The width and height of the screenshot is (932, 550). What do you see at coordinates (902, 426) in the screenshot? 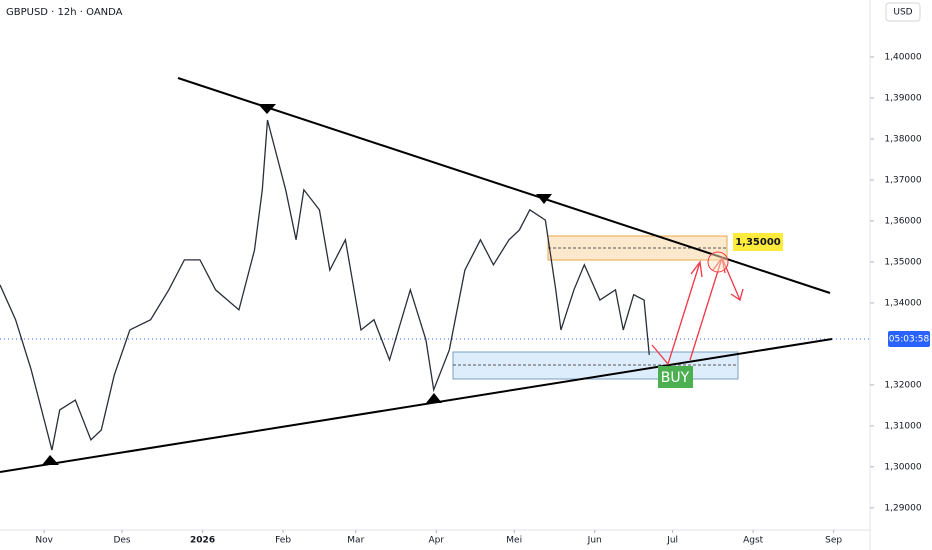
I see `y-tick-label: 1,31000` at bounding box center [902, 426].